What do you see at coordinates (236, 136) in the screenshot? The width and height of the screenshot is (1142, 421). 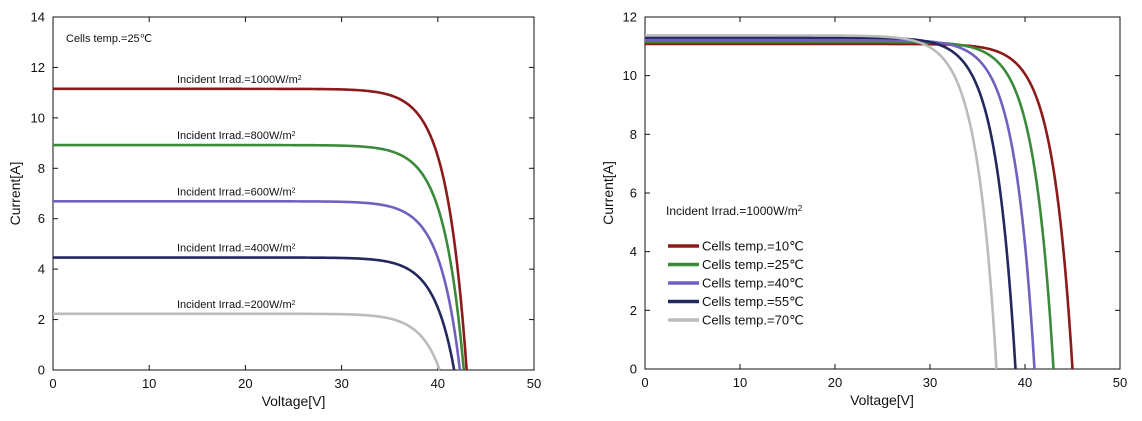 I see `series-annotation-1: Incident Irrad.=800W/m2` at bounding box center [236, 136].